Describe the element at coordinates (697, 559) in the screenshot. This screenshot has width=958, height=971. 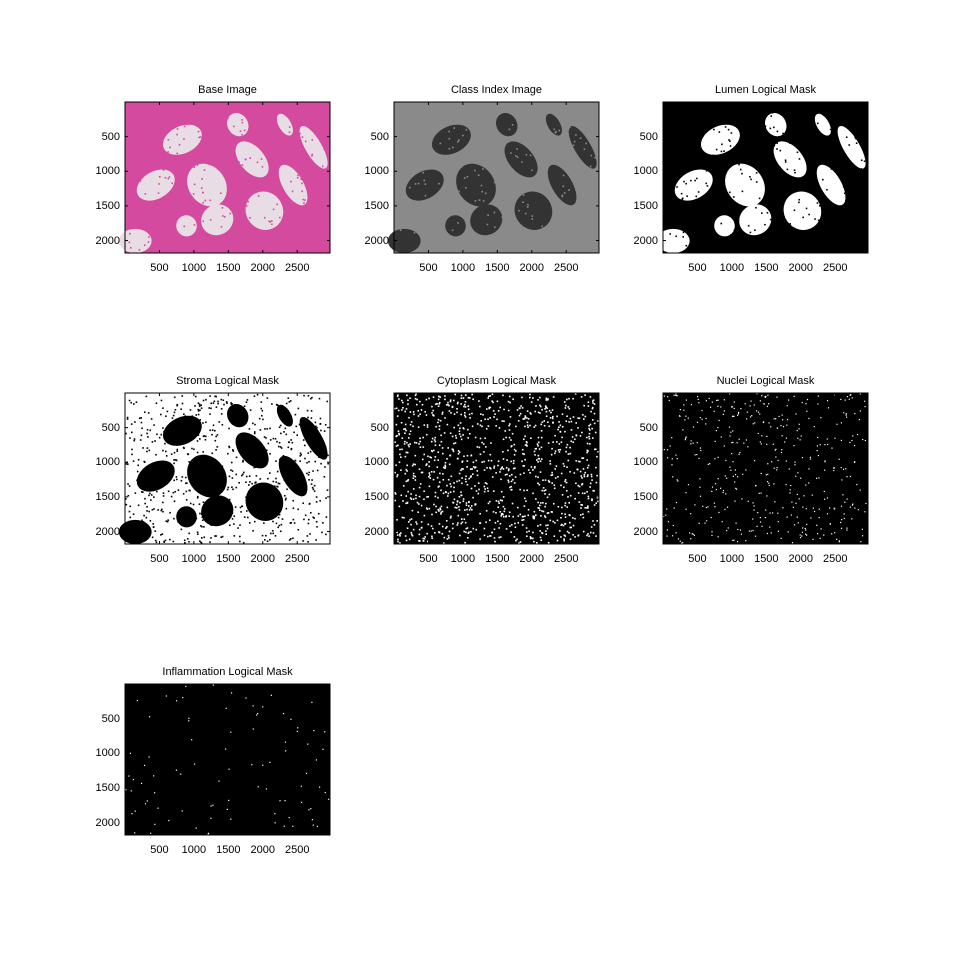
I see `x-tick-label: 500` at that location.